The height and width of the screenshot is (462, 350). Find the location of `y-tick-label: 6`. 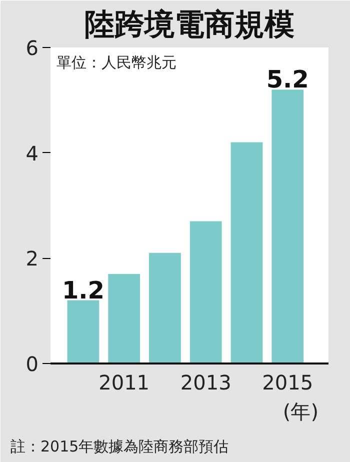

y-tick-label: 6 is located at coordinates (32, 48).